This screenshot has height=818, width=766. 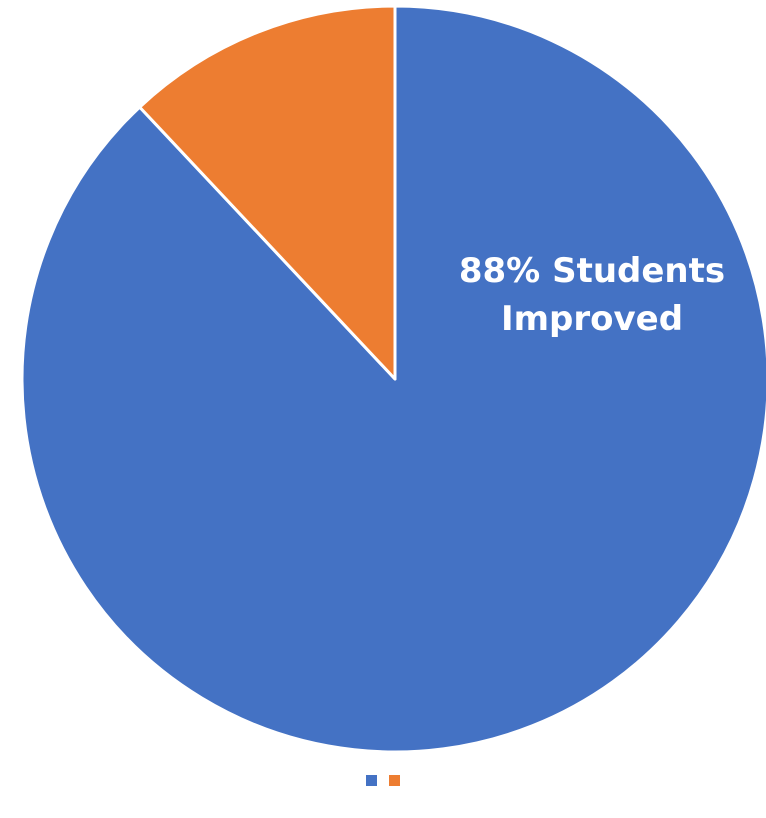 I want to click on data-label-line-1: Improved, so click(x=592, y=319).